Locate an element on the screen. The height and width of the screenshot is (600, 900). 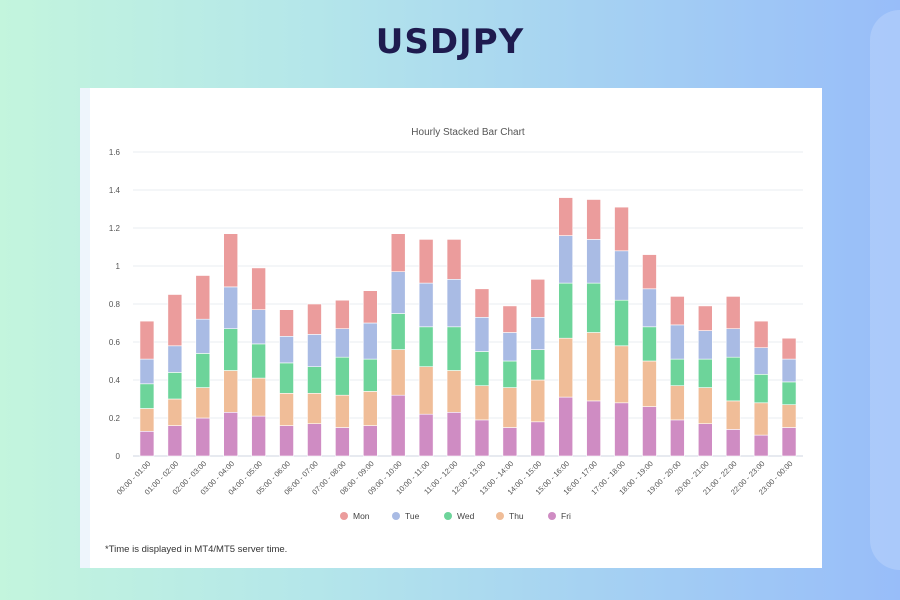
y-tick-label: 0.8 is located at coordinates (115, 304).